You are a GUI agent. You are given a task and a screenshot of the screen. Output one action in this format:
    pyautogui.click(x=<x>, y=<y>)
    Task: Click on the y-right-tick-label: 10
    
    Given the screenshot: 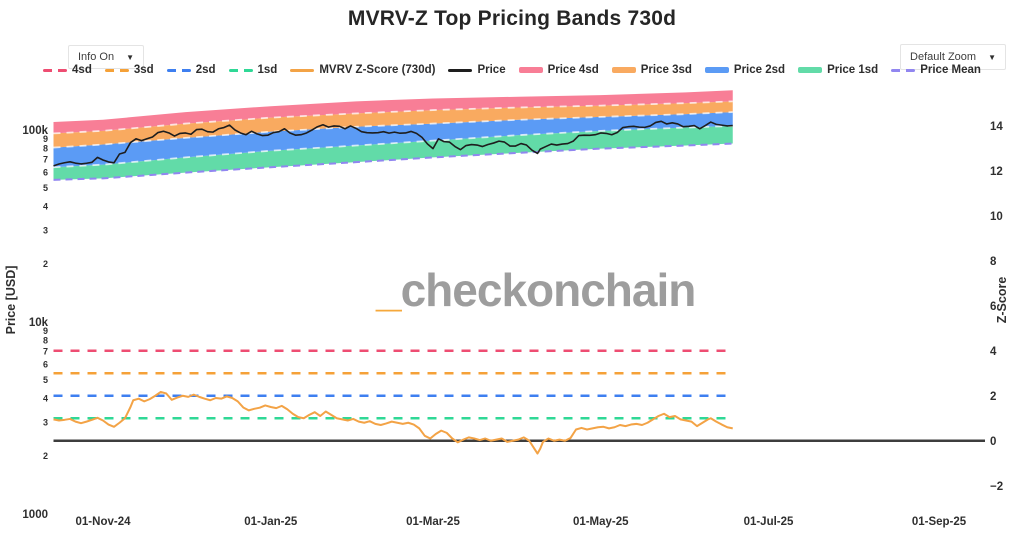 What is the action you would take?
    pyautogui.click(x=996, y=217)
    